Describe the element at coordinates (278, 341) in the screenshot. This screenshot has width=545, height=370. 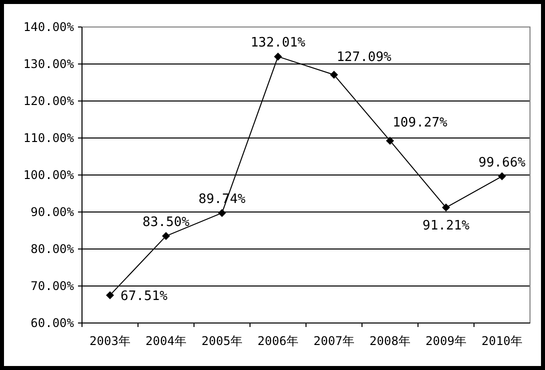
I see `x-tick-label: 2006年` at that location.